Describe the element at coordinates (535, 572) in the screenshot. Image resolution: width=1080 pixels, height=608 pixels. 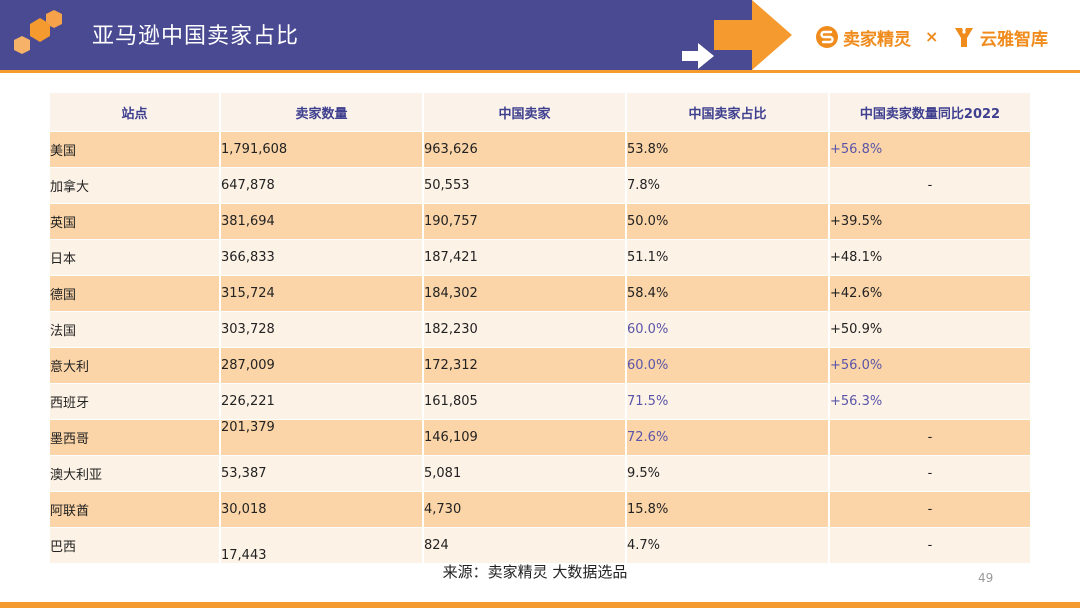
I see `source-note: 来源：卖家精灵 大数据选品` at that location.